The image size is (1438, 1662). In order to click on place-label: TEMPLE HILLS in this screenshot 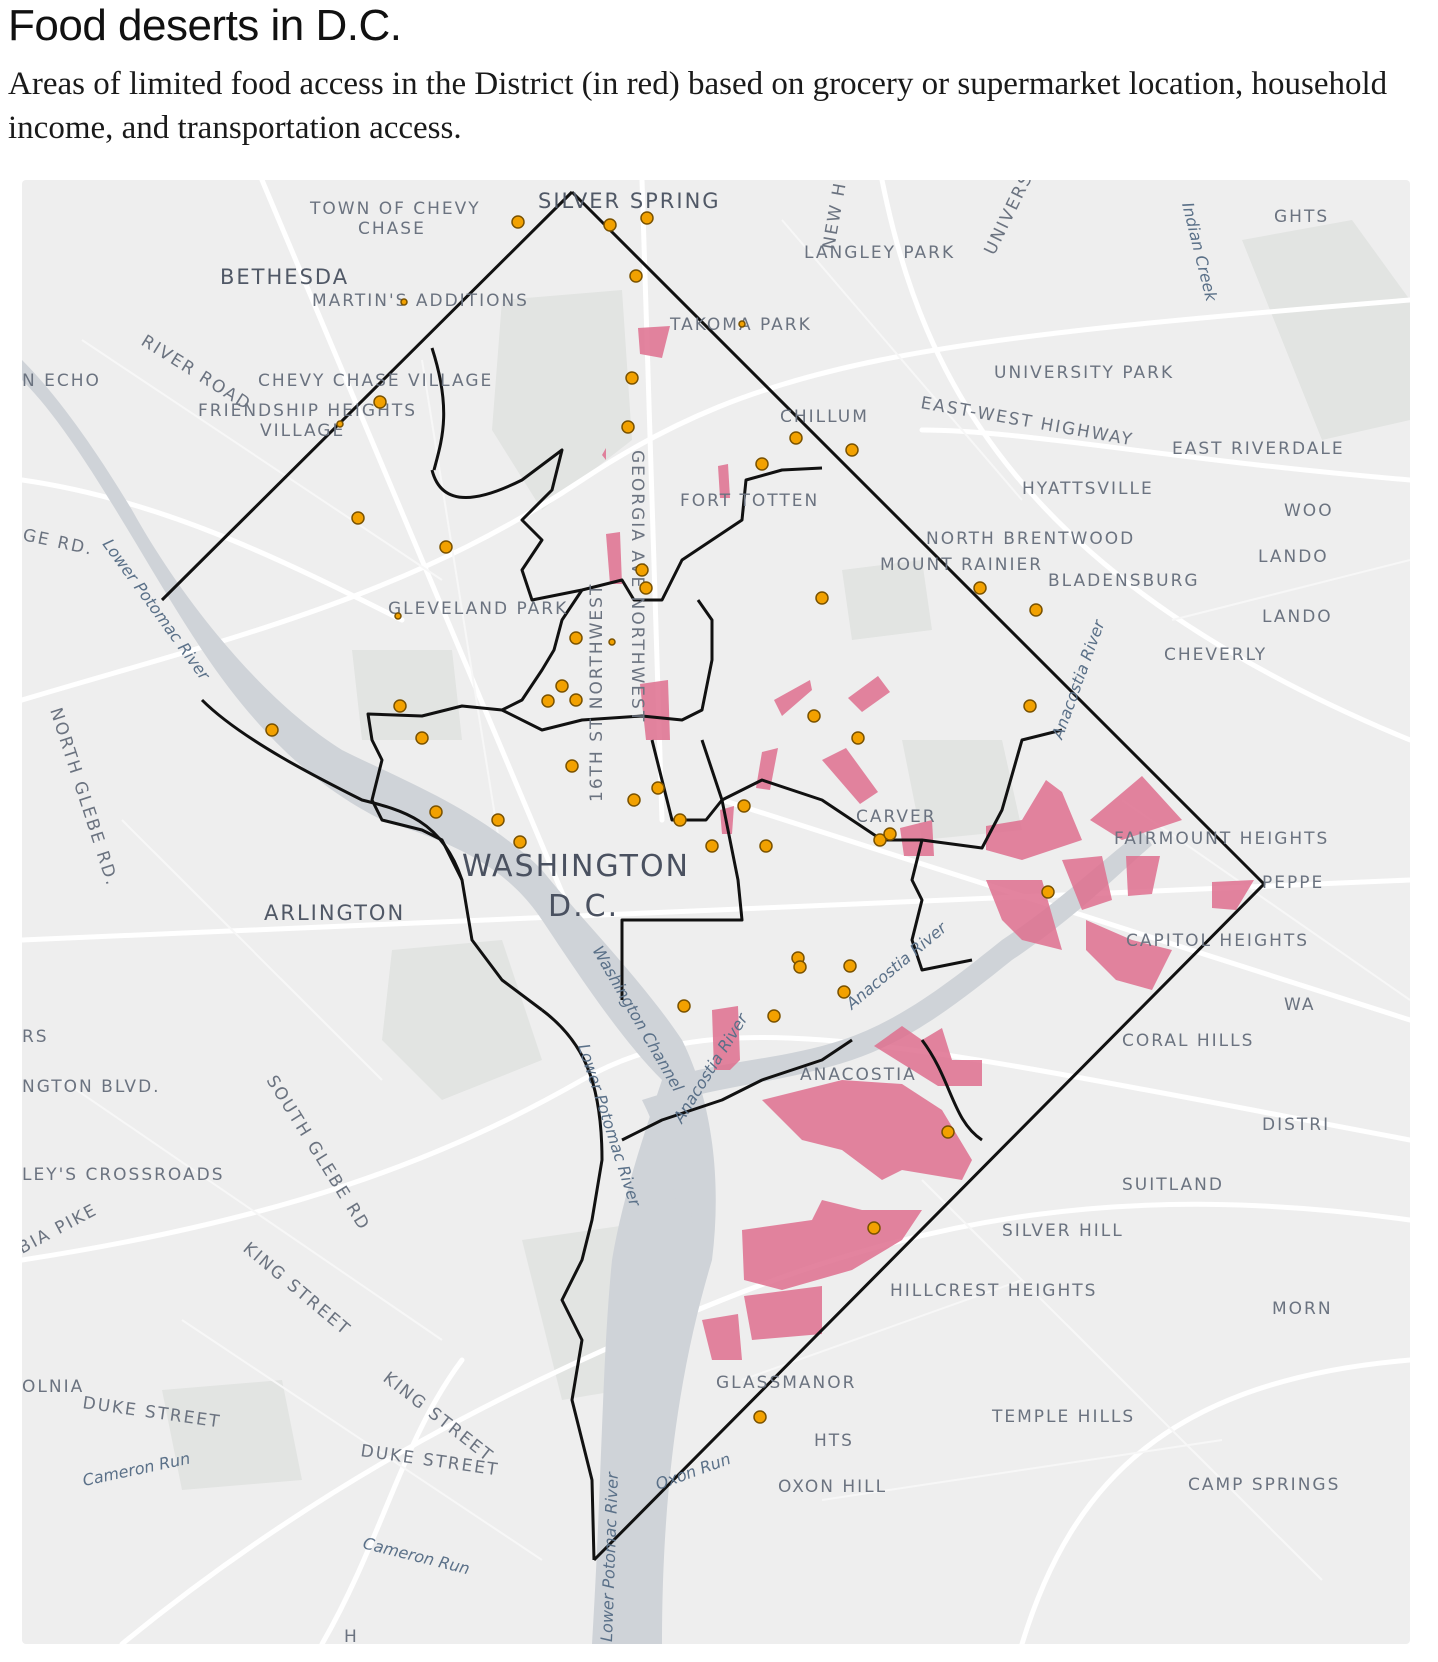, I will do `click(1063, 1417)`.